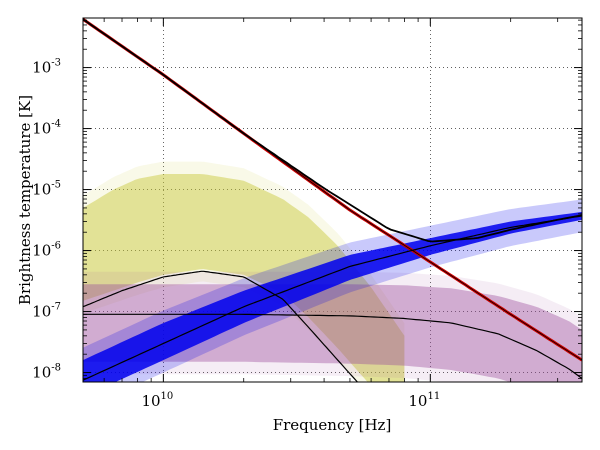  I want to click on y-tick-label: 10⁻⁶, so click(46, 250).